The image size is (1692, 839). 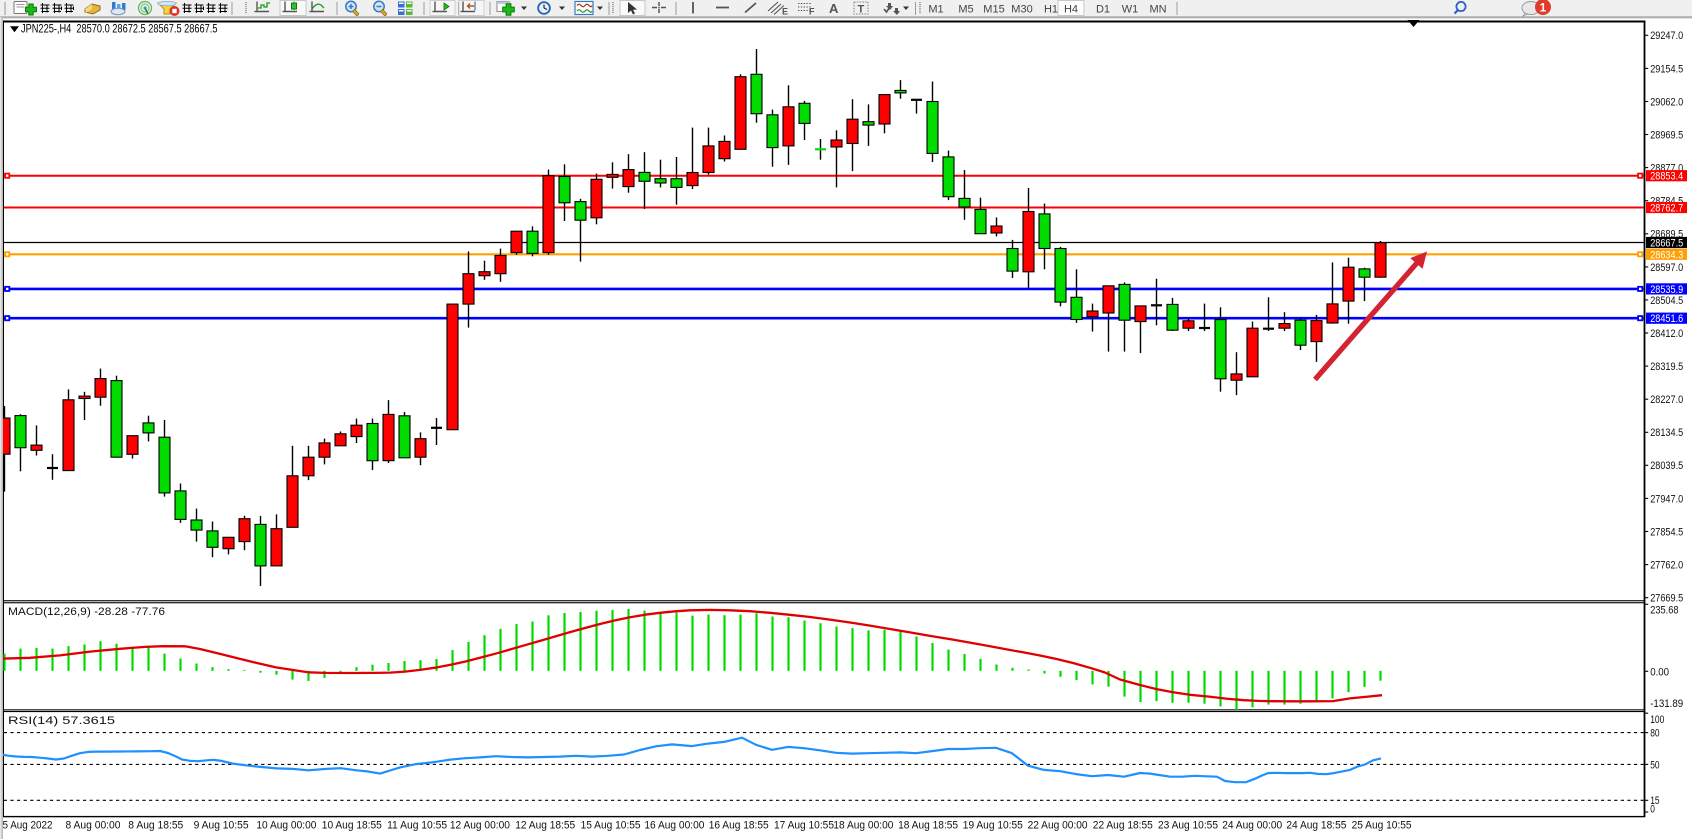 What do you see at coordinates (221, 826) in the screenshot?
I see `svg-text: 9 Aug 10:55` at bounding box center [221, 826].